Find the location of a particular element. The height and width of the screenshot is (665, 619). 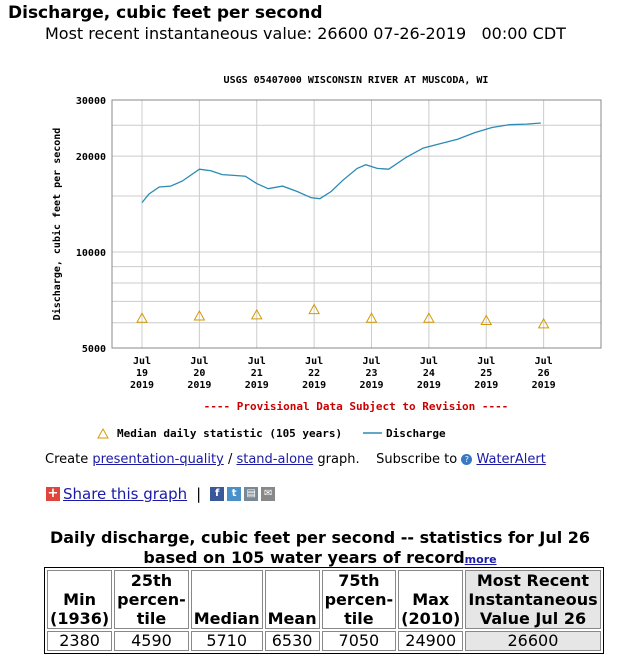

x-tick-label: 23 is located at coordinates (371, 373).